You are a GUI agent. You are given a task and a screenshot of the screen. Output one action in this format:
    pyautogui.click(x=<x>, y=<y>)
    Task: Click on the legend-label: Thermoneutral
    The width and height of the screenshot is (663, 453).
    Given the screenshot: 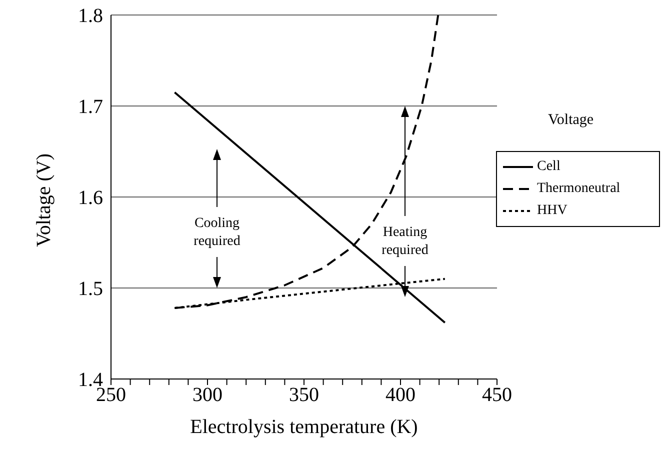 What is the action you would take?
    pyautogui.click(x=578, y=189)
    